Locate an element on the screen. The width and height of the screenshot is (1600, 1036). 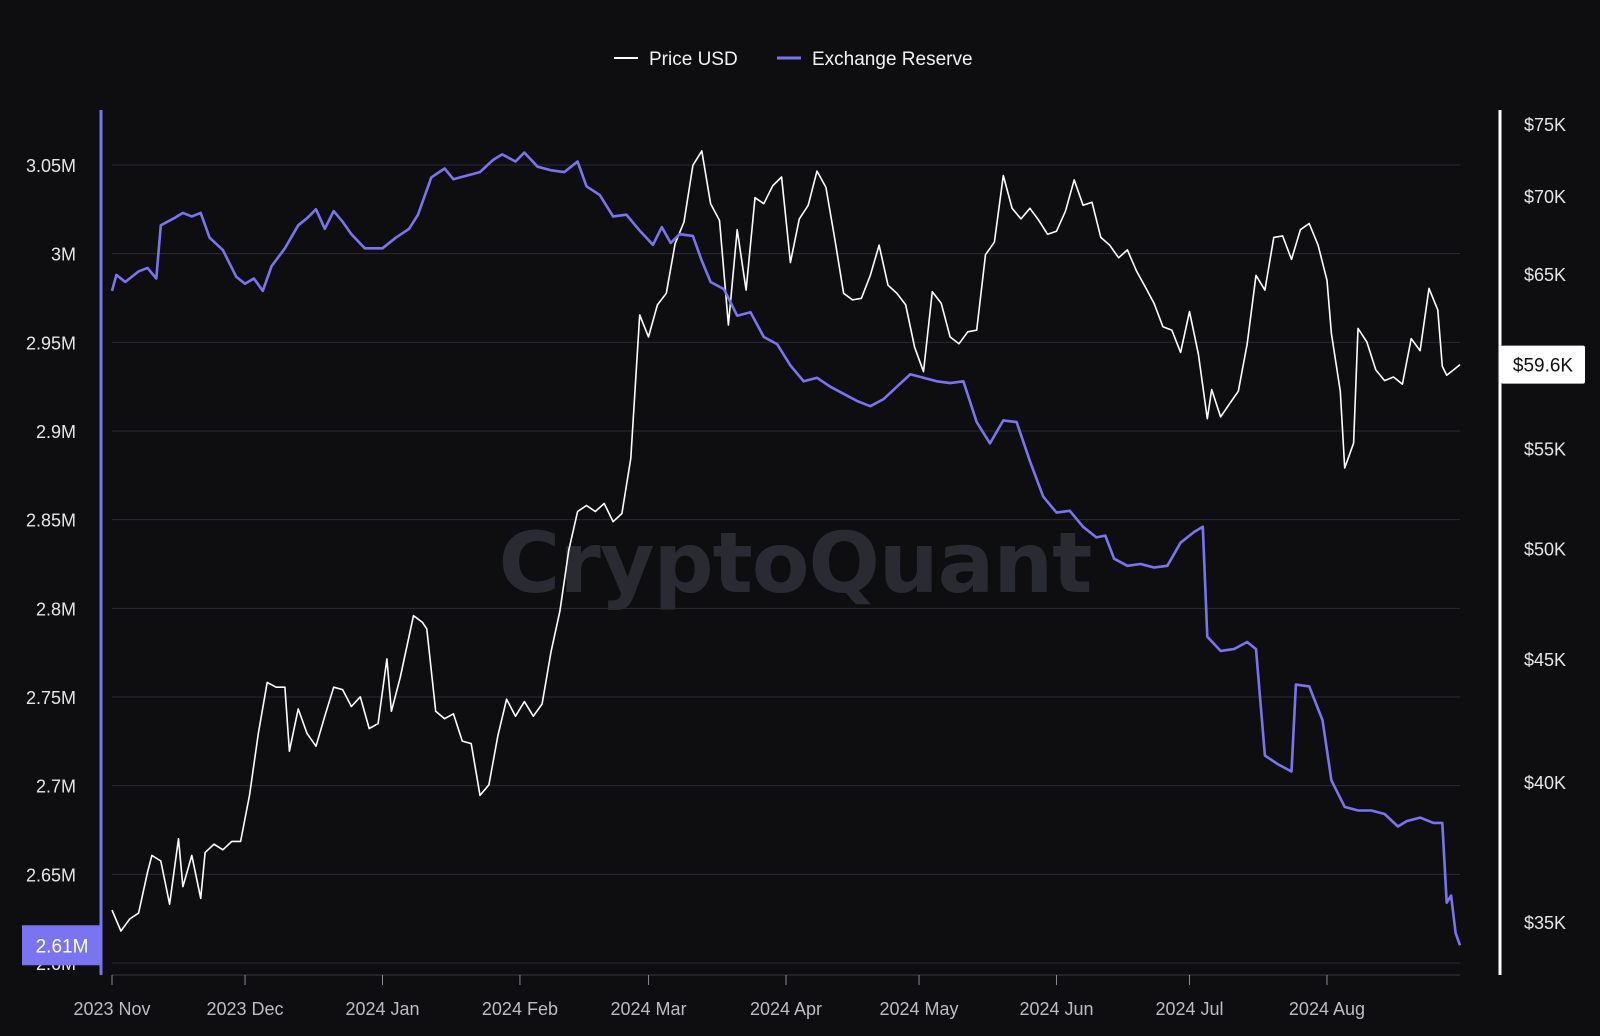
right-y-axis: $75K $70K $65K $55K $50K $45K $40K $35K is located at coordinates (1532, 542).